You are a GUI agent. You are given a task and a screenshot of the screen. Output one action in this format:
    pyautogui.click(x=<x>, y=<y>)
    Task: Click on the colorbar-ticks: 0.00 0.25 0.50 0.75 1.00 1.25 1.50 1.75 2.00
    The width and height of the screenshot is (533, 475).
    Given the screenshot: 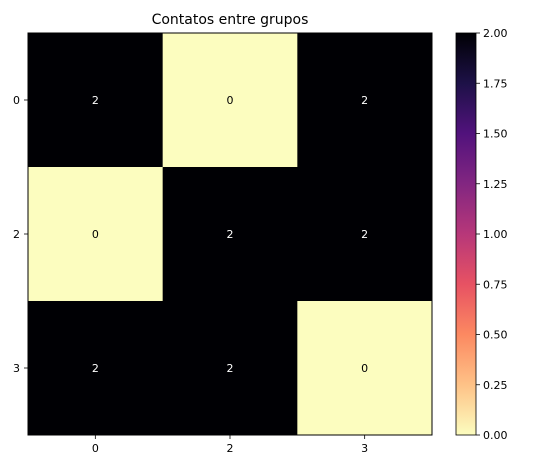 What is the action you would take?
    pyautogui.click(x=492, y=234)
    